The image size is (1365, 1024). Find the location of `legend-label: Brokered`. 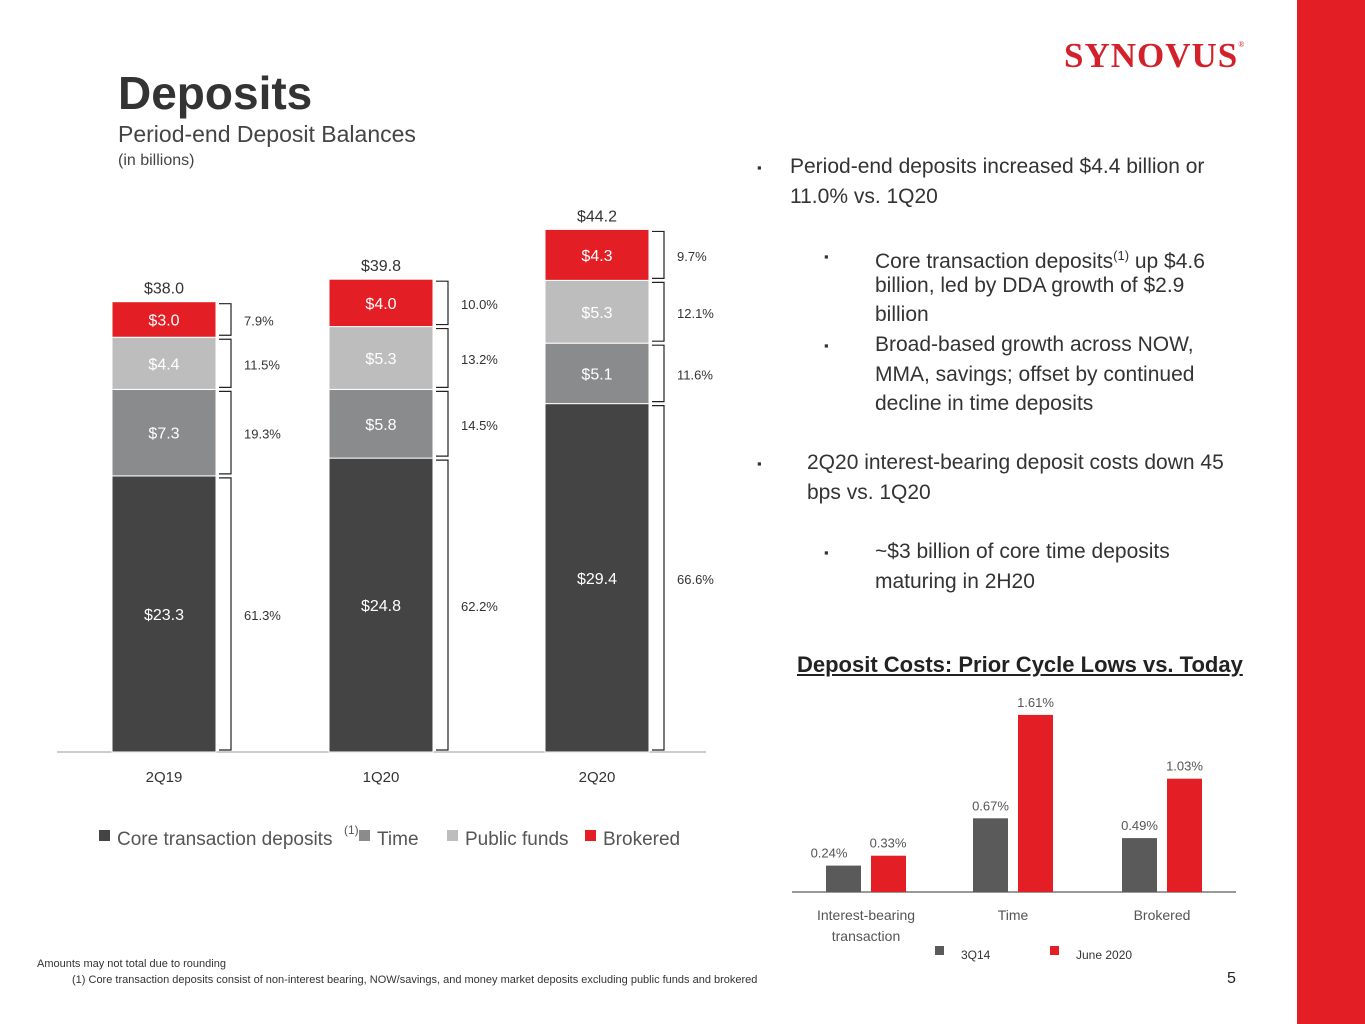

legend-label: Brokered is located at coordinates (641, 839).